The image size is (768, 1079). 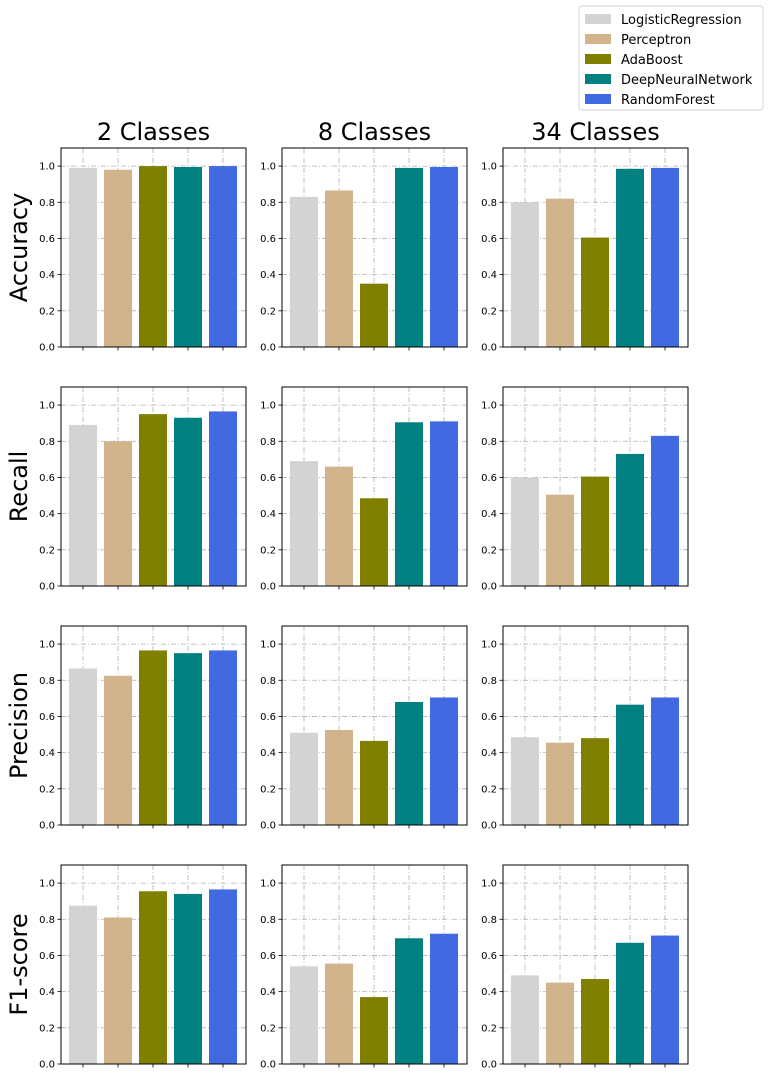 What do you see at coordinates (118, 258) in the screenshot?
I see `bar-accuracy-2-classes-perceptron` at bounding box center [118, 258].